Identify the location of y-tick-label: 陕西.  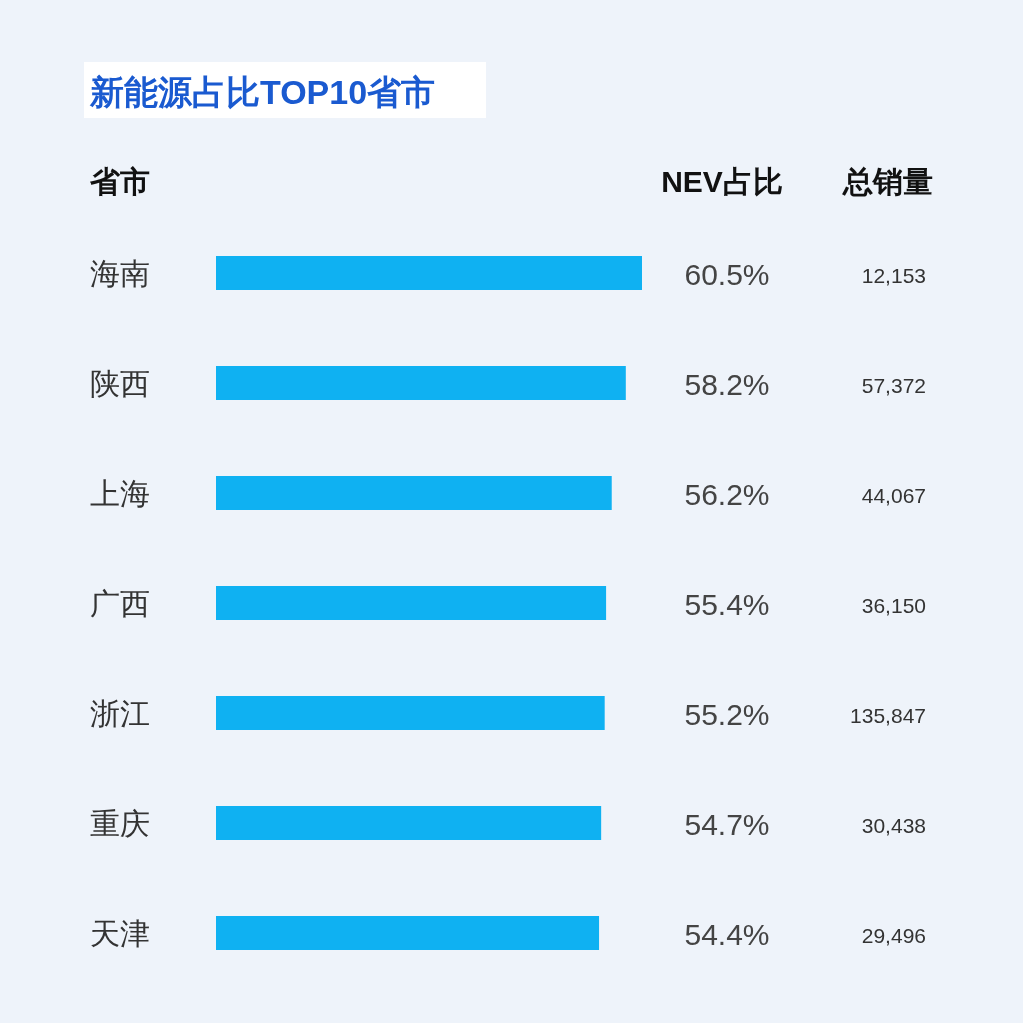
(120, 383).